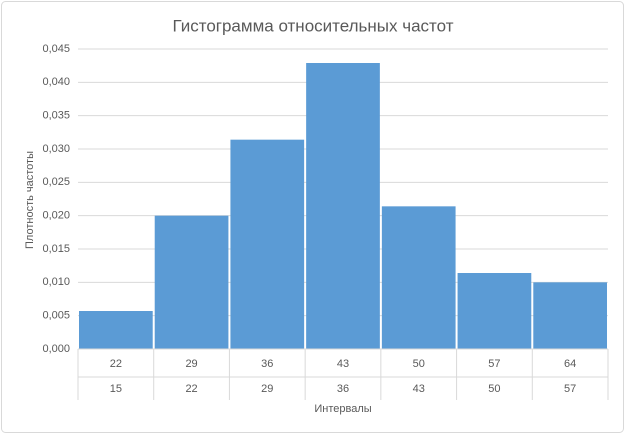  Describe the element at coordinates (267, 364) in the screenshot. I see `x-tick-label-upper: 36` at that location.